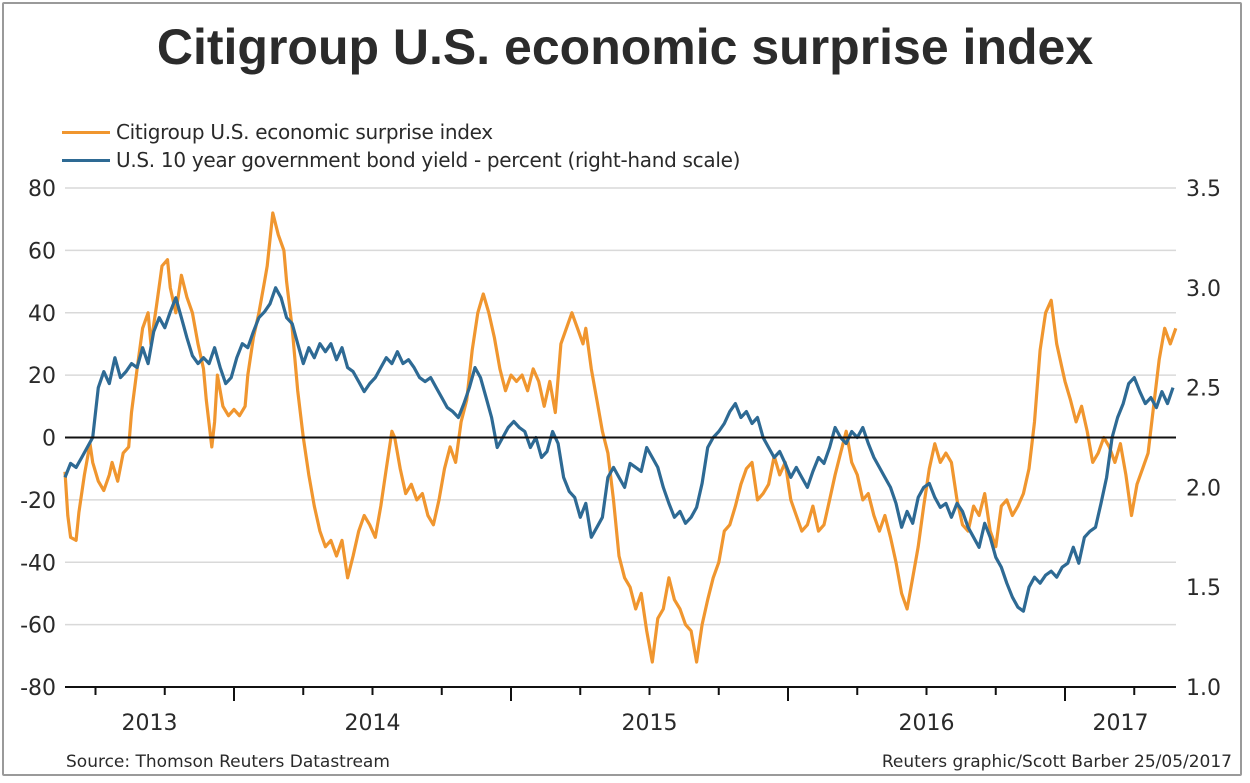  I want to click on y-right-tick-label: 1.0, so click(1203, 688).